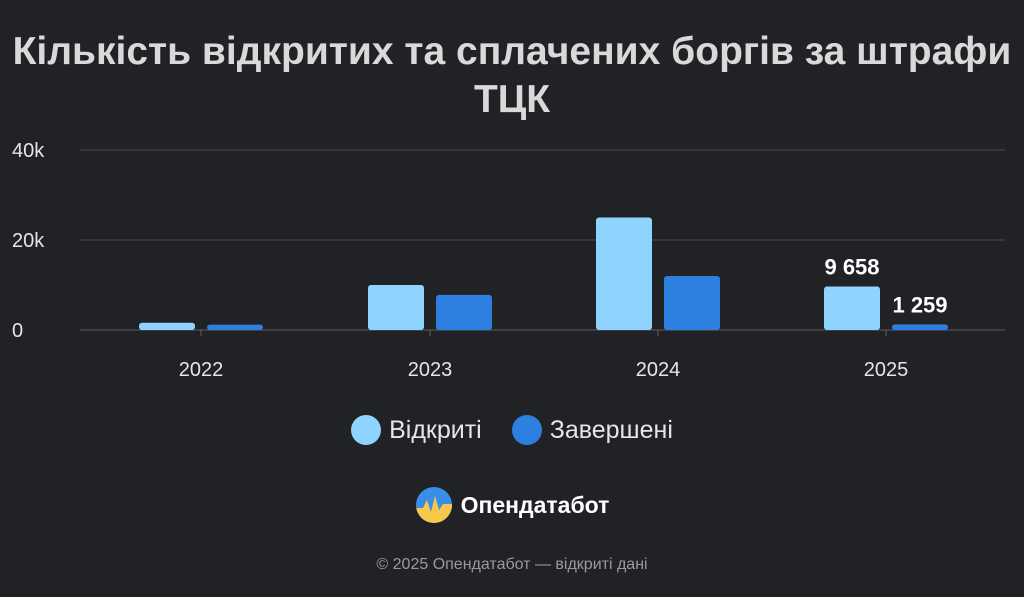 Image resolution: width=1024 pixels, height=597 pixels. I want to click on legend: Відкриті Завершені, so click(512, 430).